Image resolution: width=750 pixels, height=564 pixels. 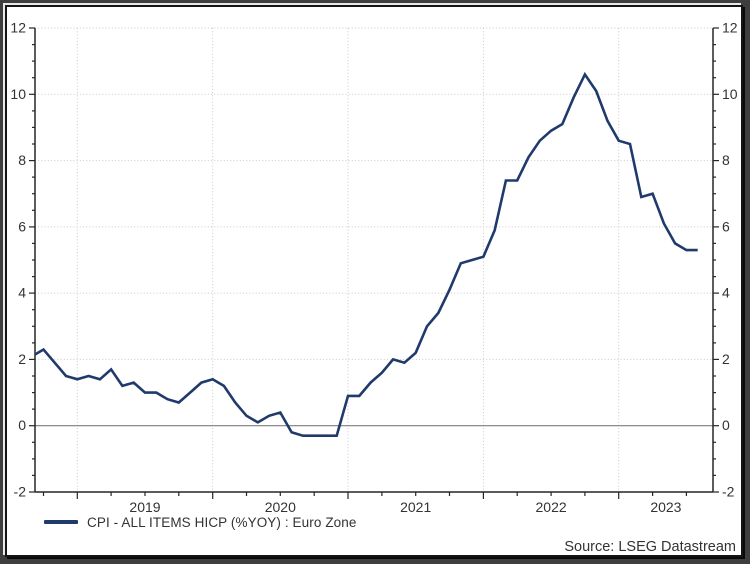 I want to click on legend: CPI - ALL ITEMS HICP (%YOY) : Euro Zone, so click(x=200, y=522).